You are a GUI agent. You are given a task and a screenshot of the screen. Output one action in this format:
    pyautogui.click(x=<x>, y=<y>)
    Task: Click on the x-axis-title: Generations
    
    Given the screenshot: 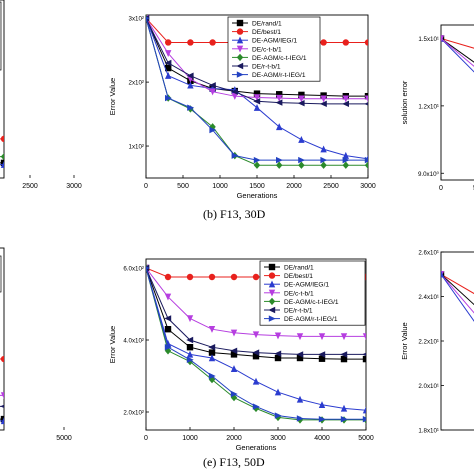 What is the action you would take?
    pyautogui.click(x=256, y=447)
    